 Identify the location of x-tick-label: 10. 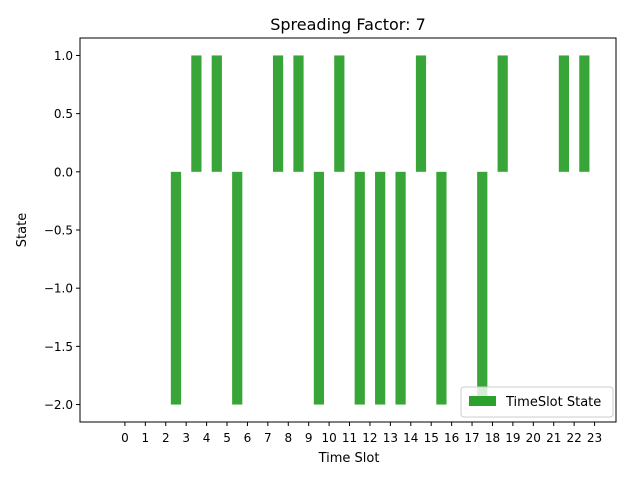
(328, 438).